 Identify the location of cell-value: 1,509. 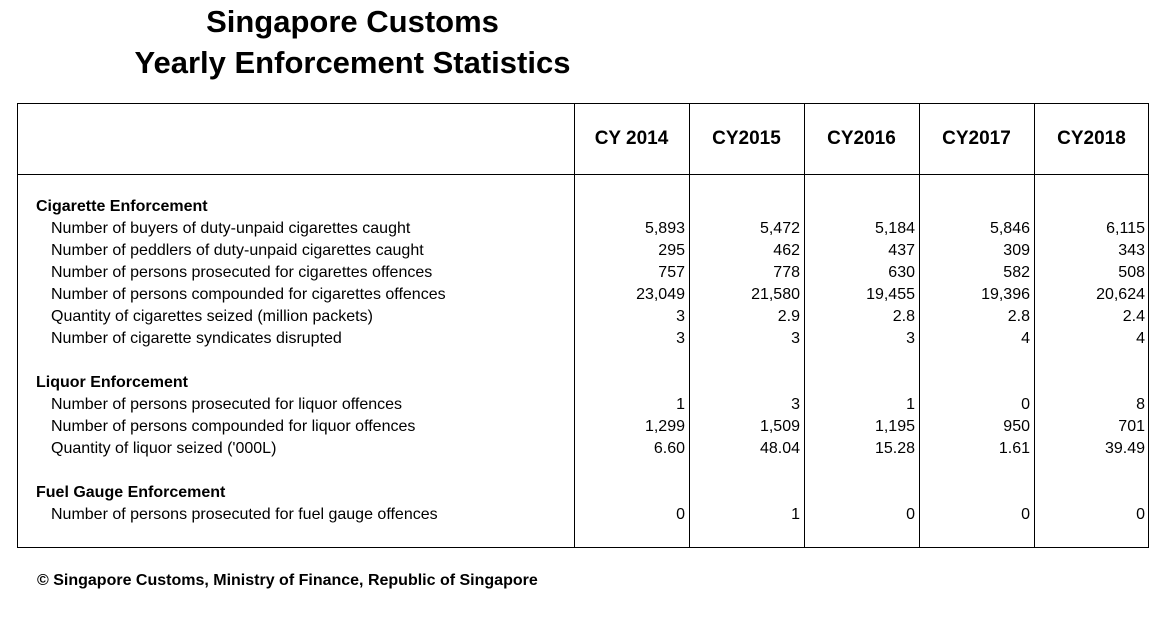
(779, 426).